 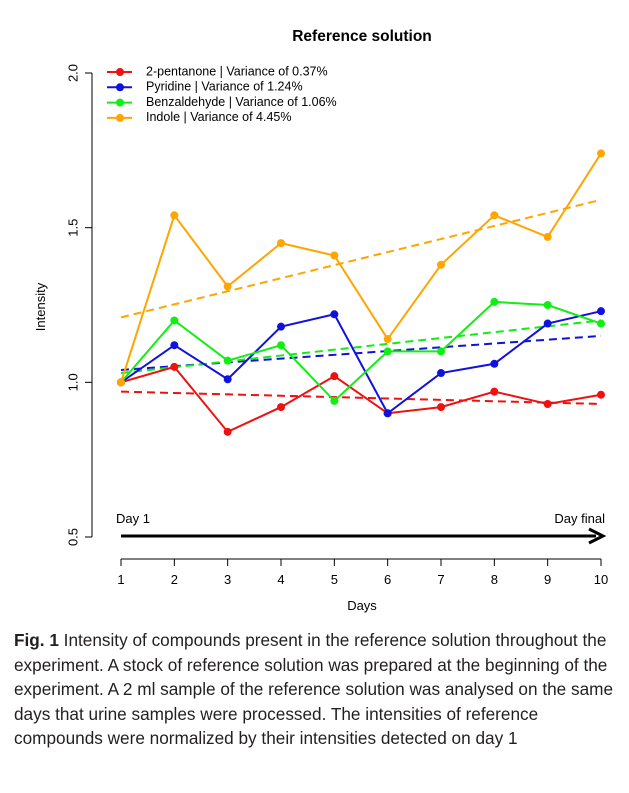 I want to click on x-tick-label: 2, so click(x=174, y=579).